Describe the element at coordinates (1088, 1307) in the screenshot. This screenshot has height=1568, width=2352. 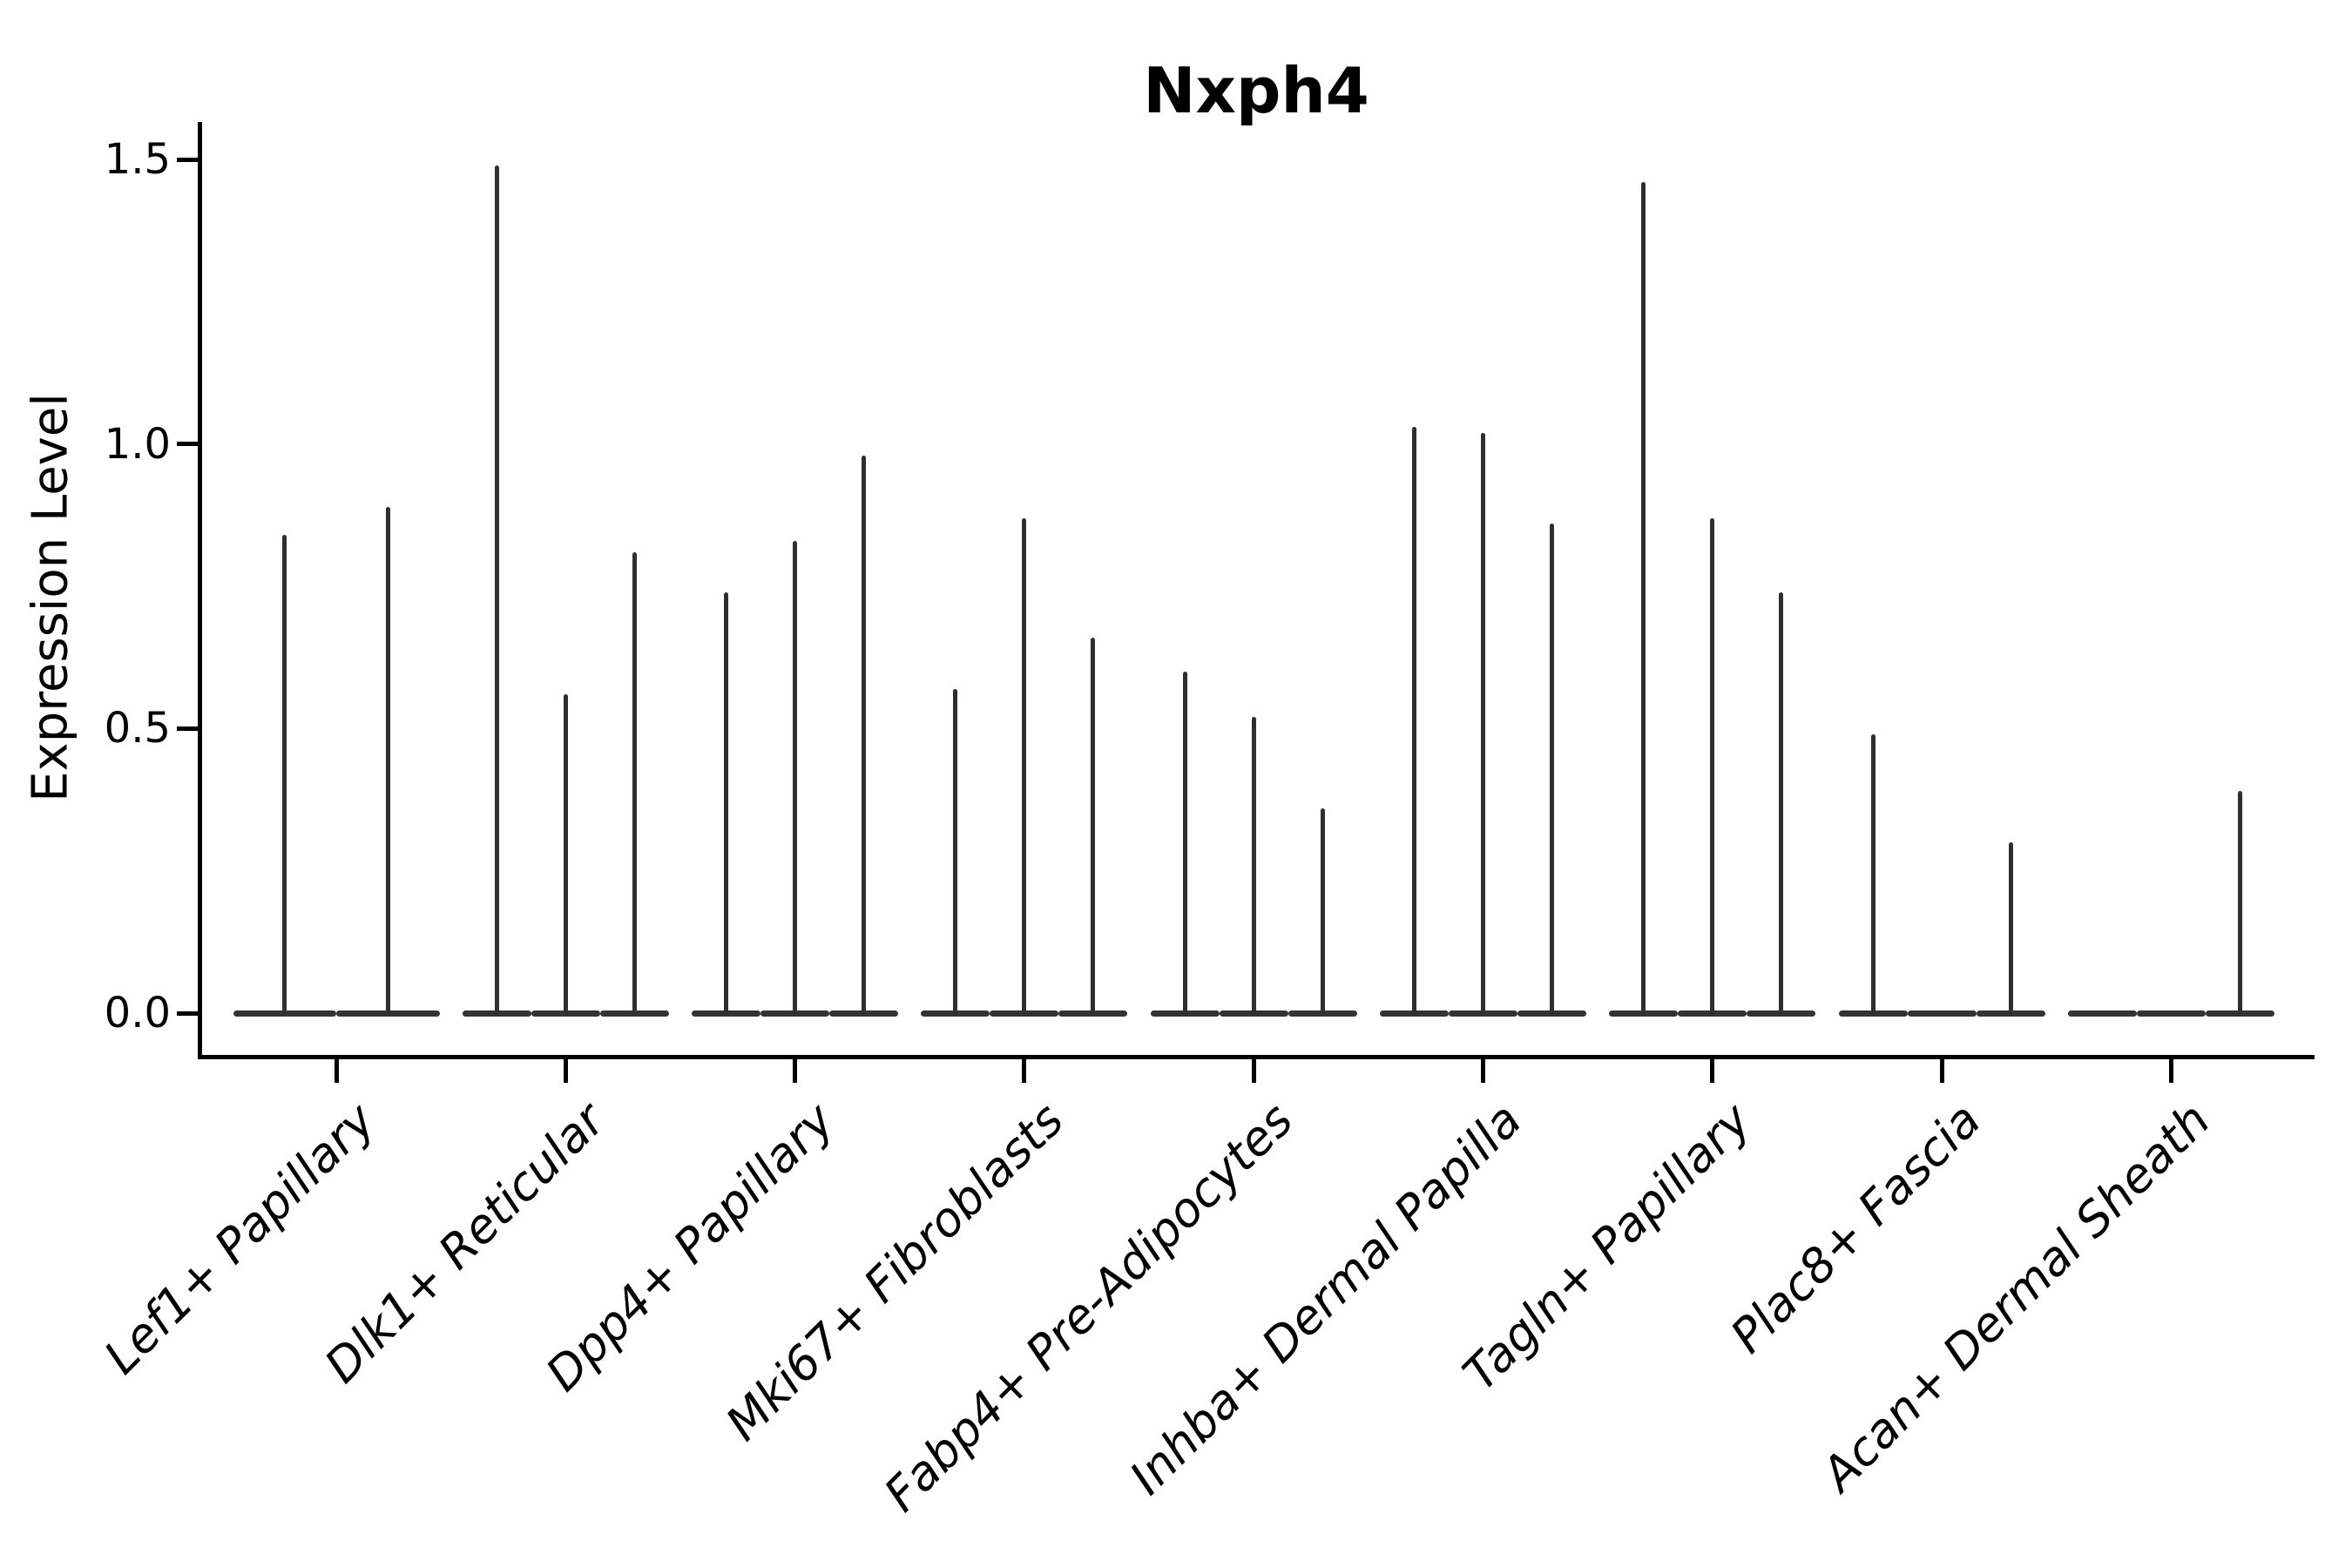
I see `x-tick-label: Fabp4+ Pre-Adipocytes` at that location.